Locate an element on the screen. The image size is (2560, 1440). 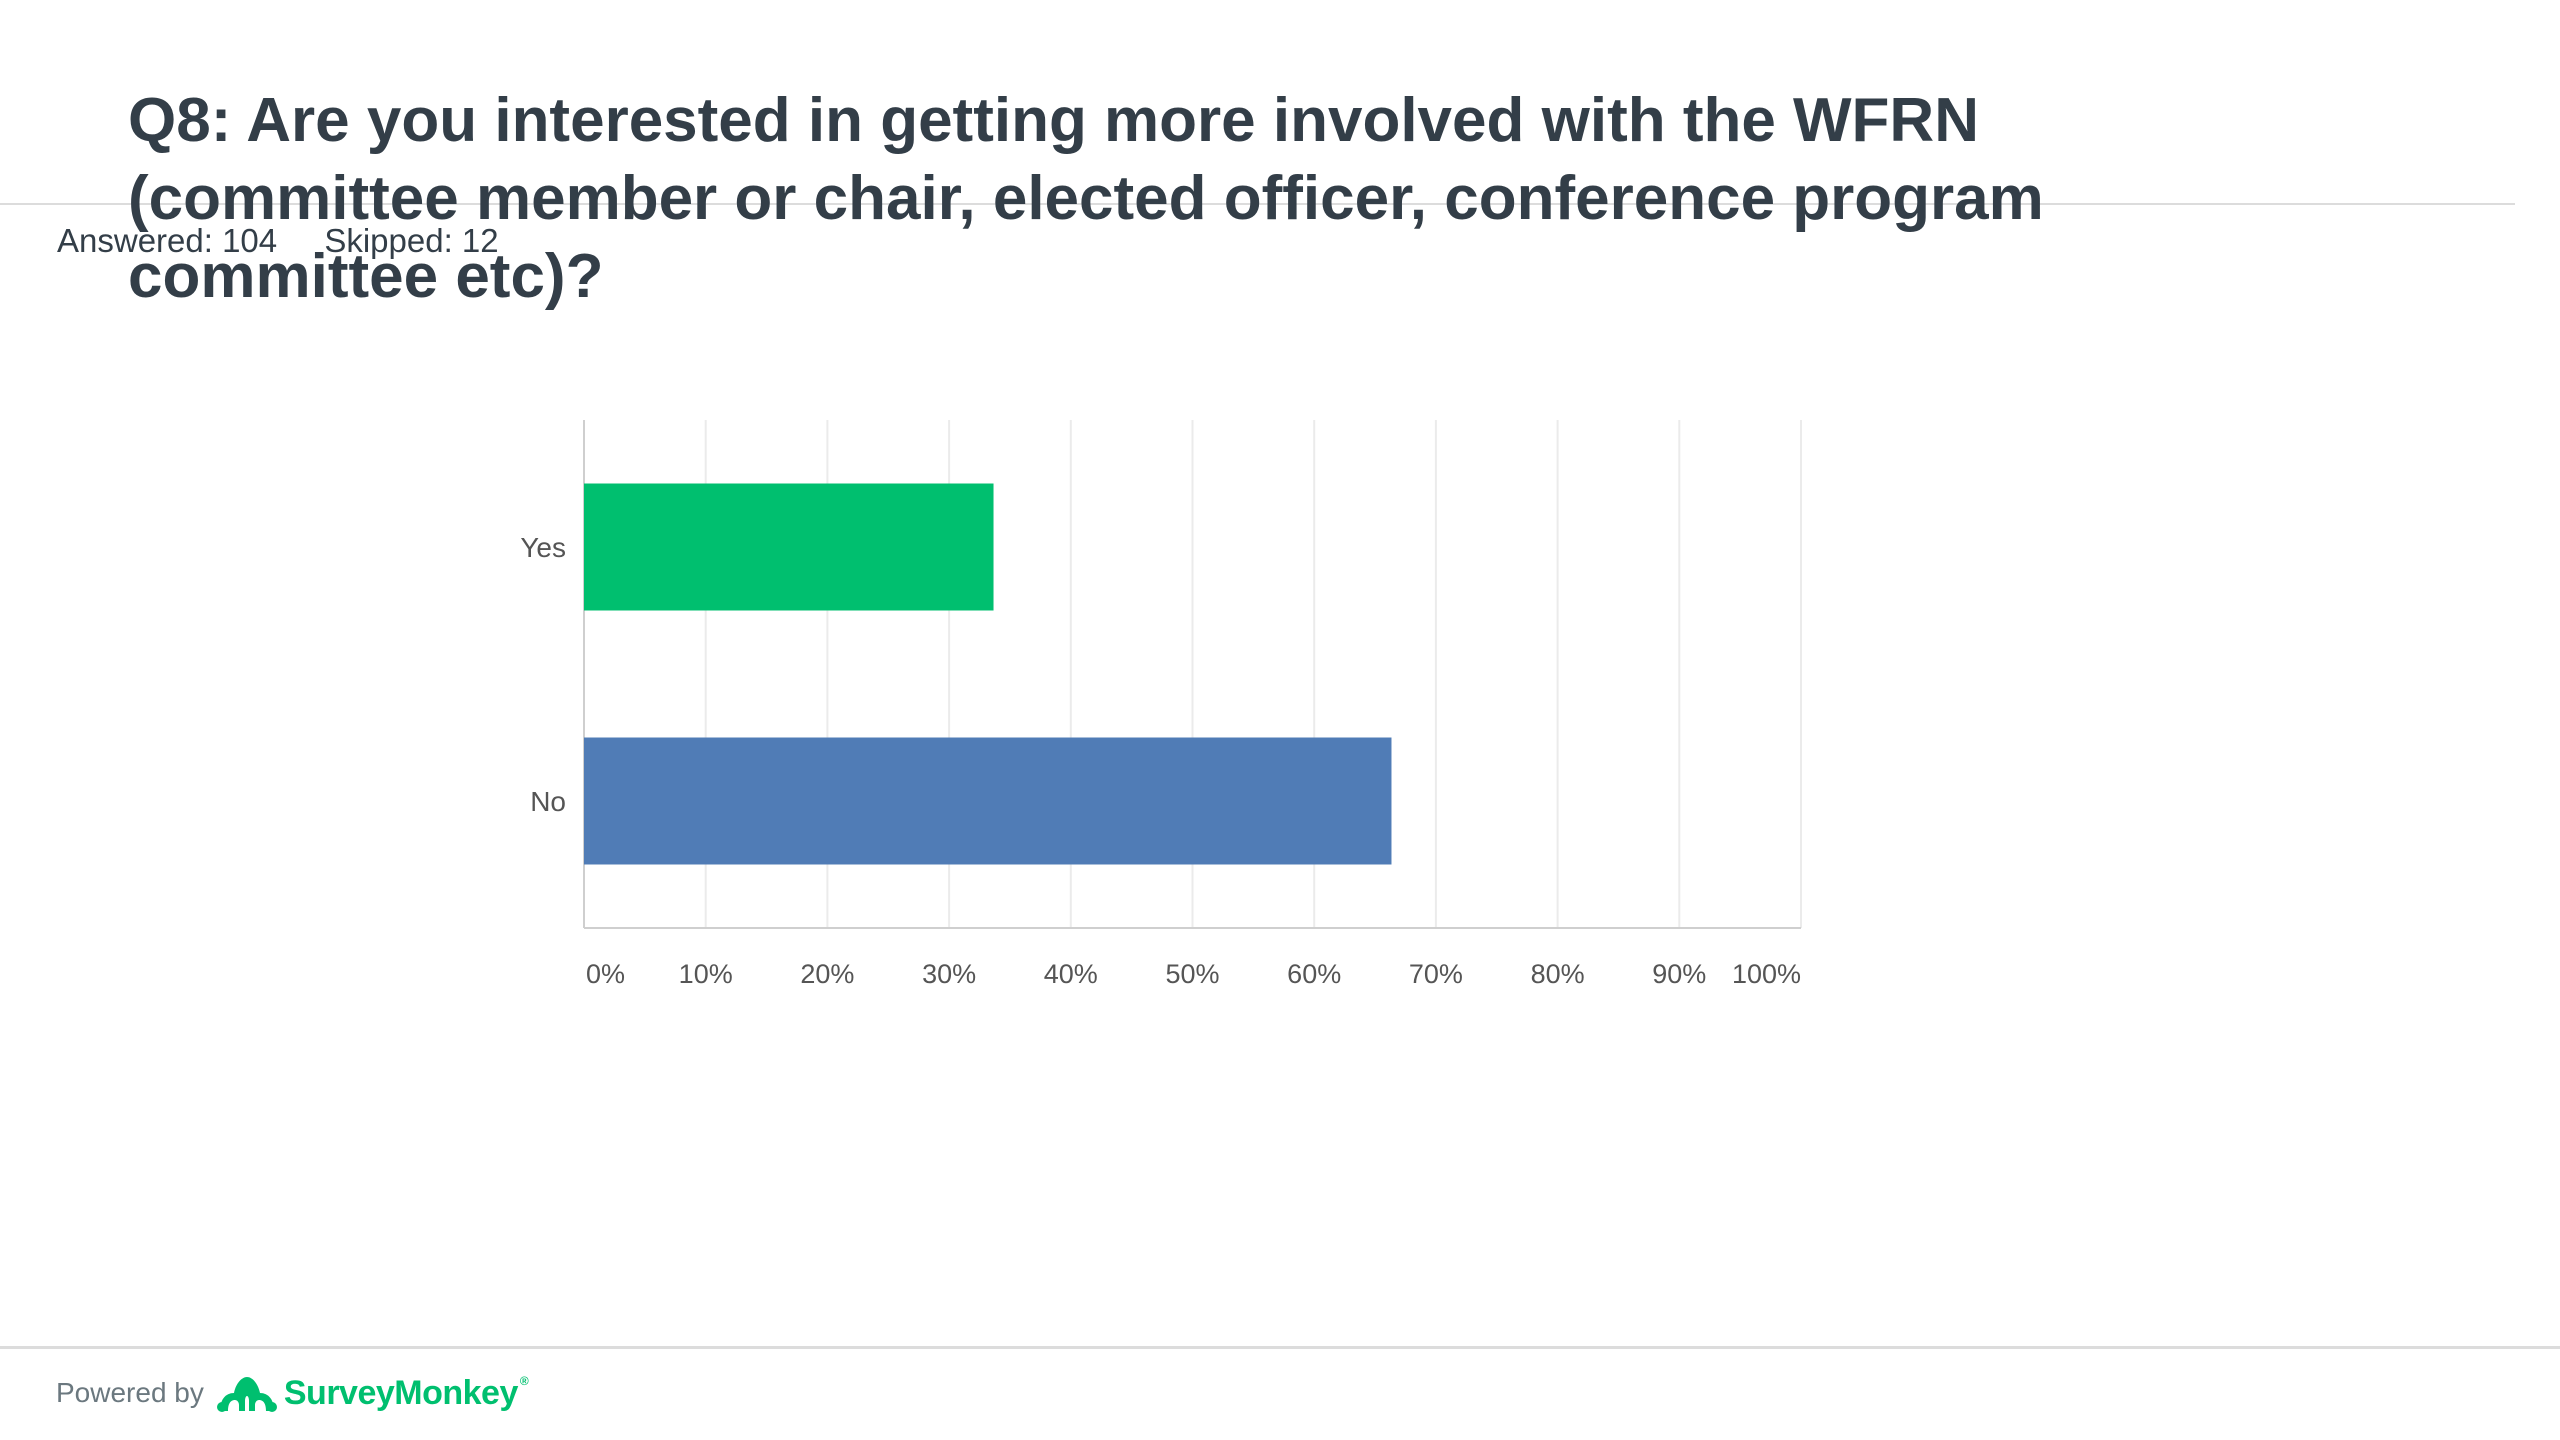
x-tick-label: 70% is located at coordinates (1436, 974).